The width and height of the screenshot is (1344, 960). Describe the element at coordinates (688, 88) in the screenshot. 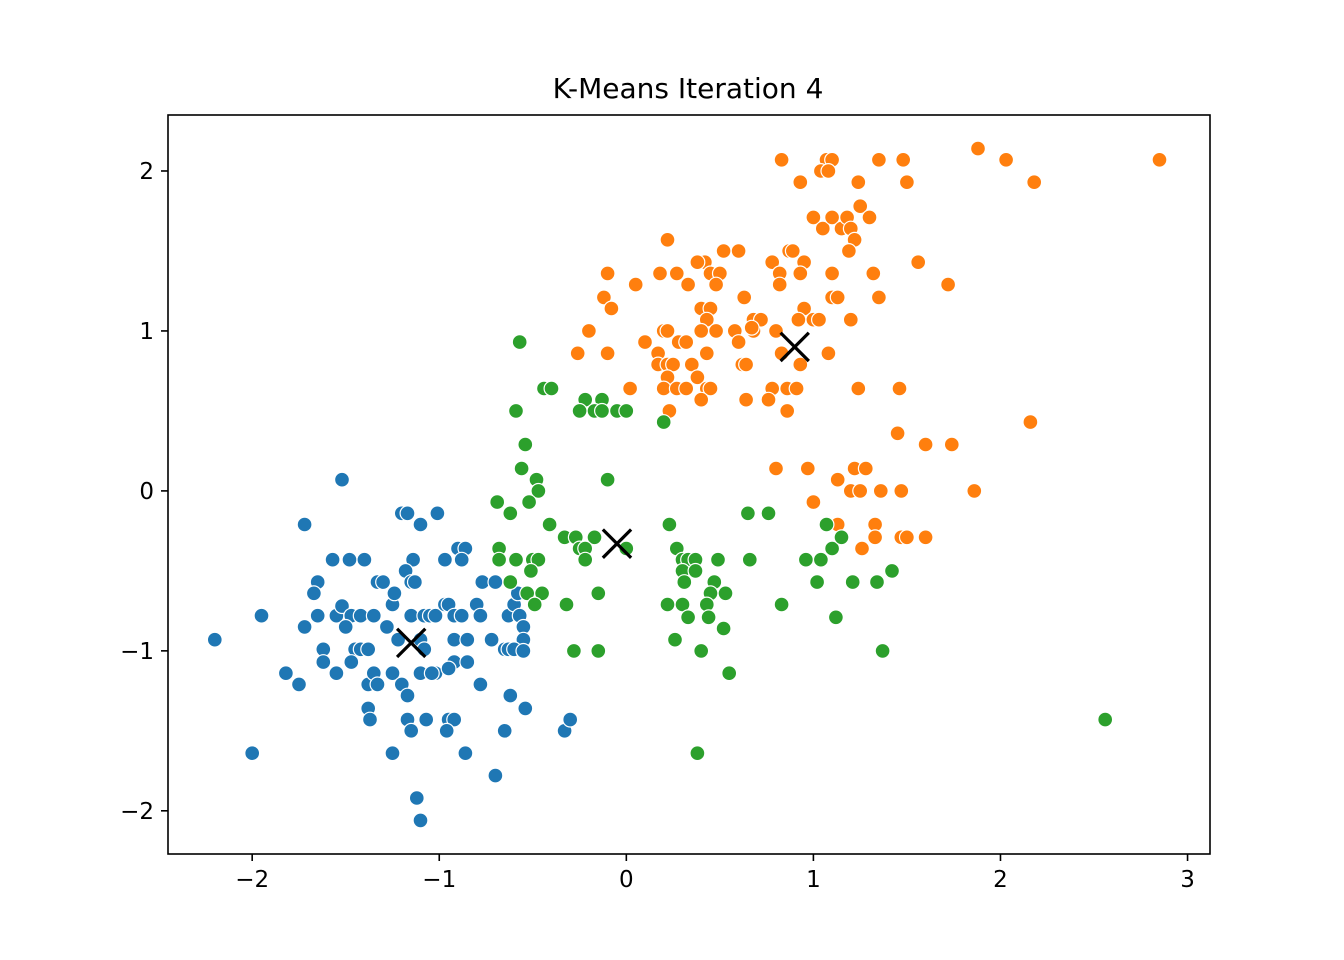

I see `chart-title: K-Means Iteration 4` at that location.